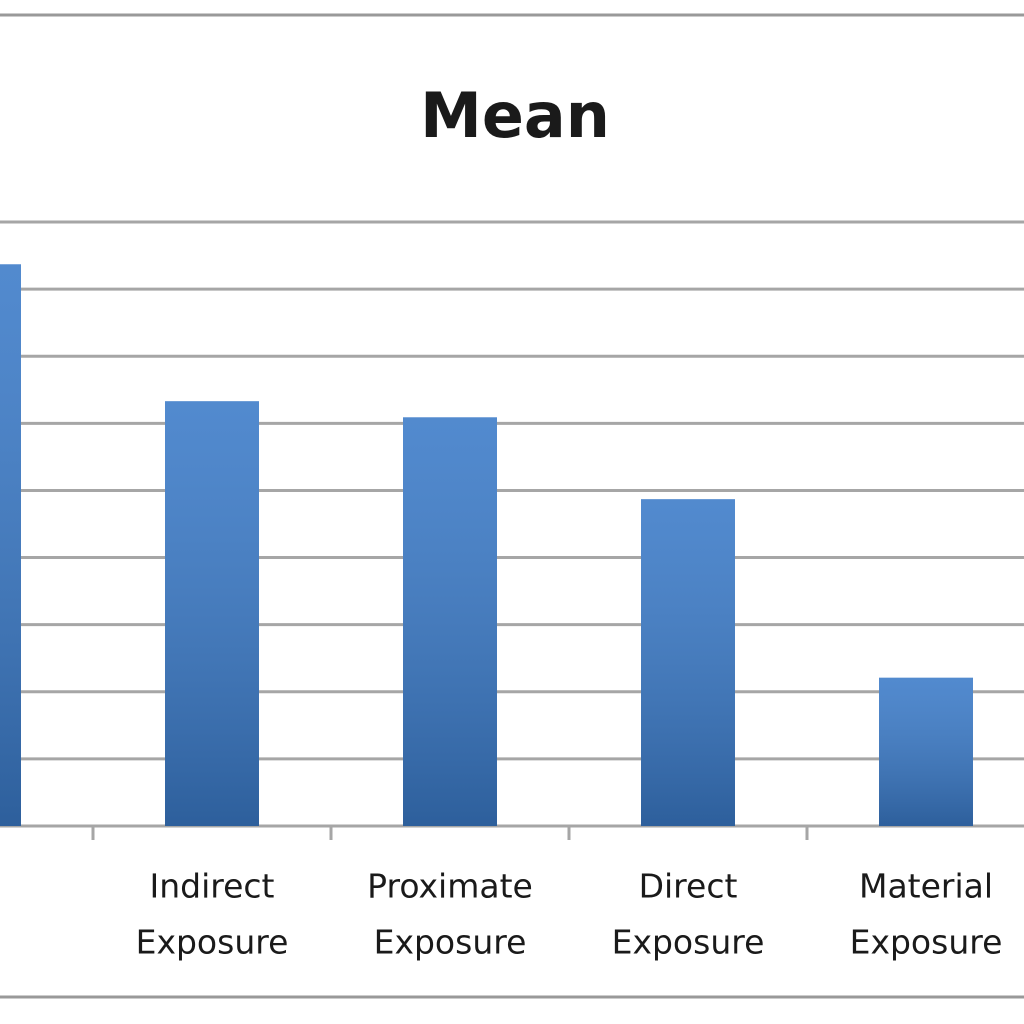 The image size is (1024, 1024). Describe the element at coordinates (926, 886) in the screenshot. I see `x-tick-label: Material` at that location.